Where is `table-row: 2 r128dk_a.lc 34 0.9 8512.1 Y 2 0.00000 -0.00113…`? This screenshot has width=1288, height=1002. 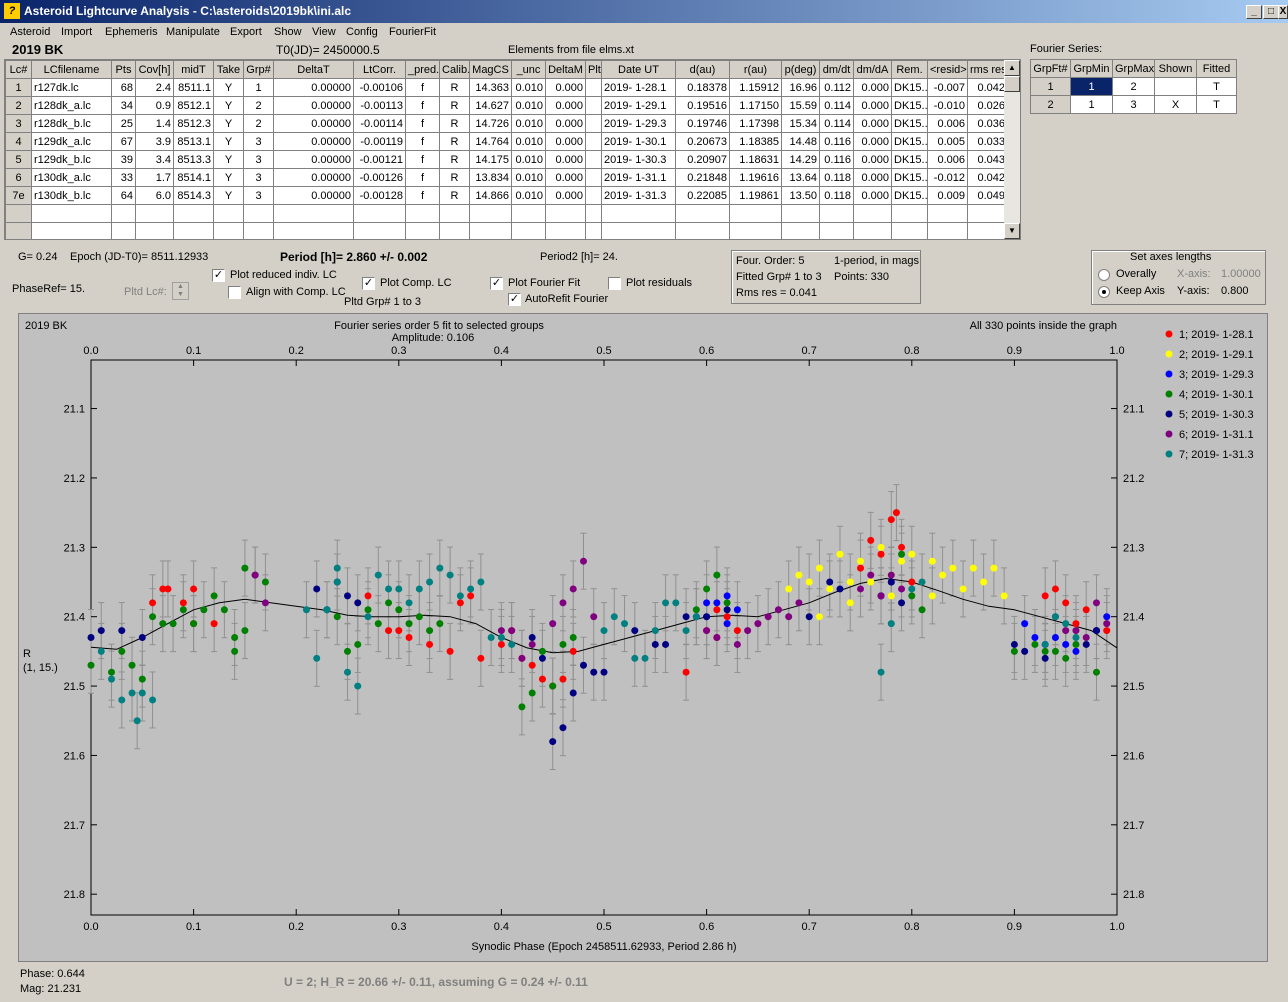 table-row: 2 r128dk_a.lc 34 0.9 8512.1 Y 2 0.00000 -0.00113… is located at coordinates (506, 105).